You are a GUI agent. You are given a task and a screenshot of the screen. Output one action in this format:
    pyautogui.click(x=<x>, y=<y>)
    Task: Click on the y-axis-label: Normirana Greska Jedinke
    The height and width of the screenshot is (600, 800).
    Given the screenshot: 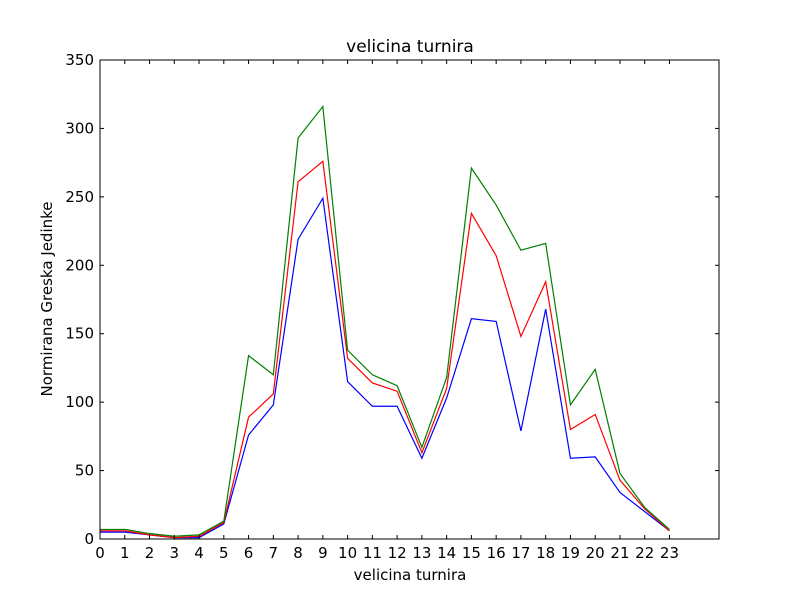 What is the action you would take?
    pyautogui.click(x=47, y=298)
    